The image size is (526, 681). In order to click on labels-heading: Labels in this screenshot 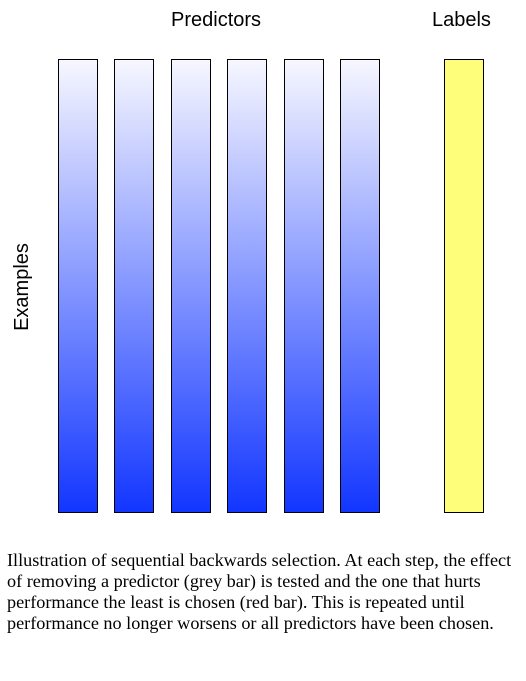, I will do `click(461, 20)`.